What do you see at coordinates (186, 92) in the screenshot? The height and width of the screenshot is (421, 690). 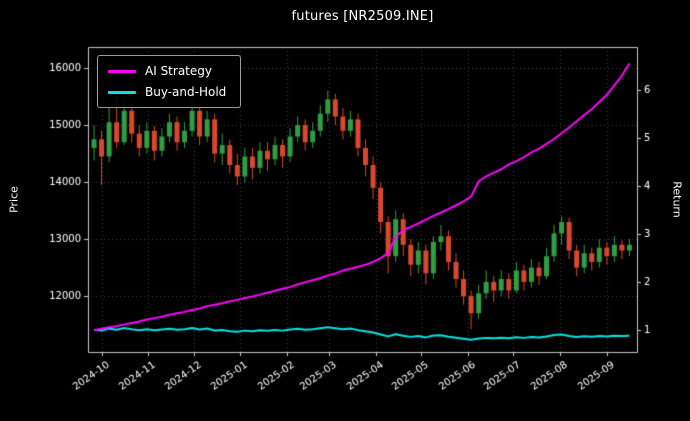 I see `buy-and-hold-legend-label: Buy-and-Hold` at bounding box center [186, 92].